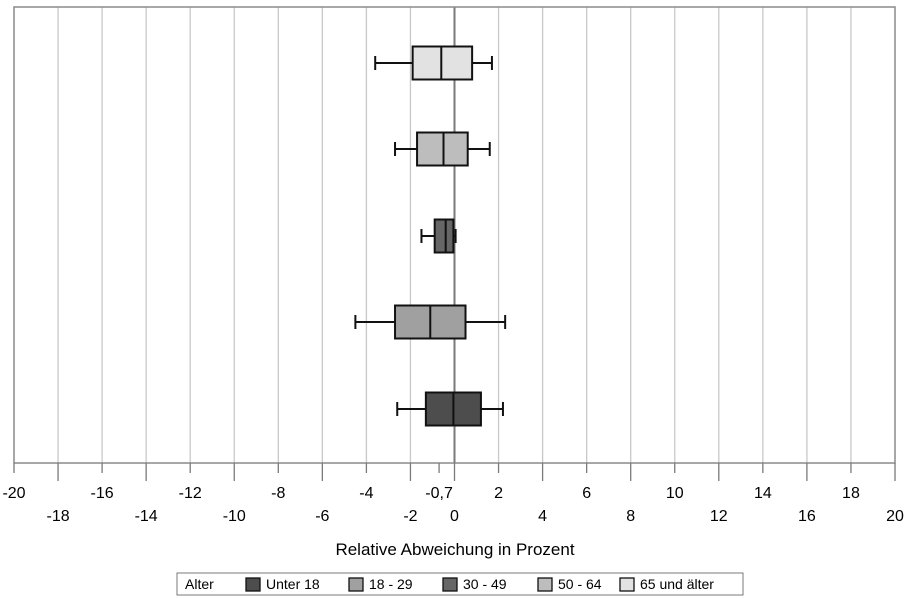 Image resolution: width=908 pixels, height=598 pixels. I want to click on legend-label: Unter 18, so click(293, 584).